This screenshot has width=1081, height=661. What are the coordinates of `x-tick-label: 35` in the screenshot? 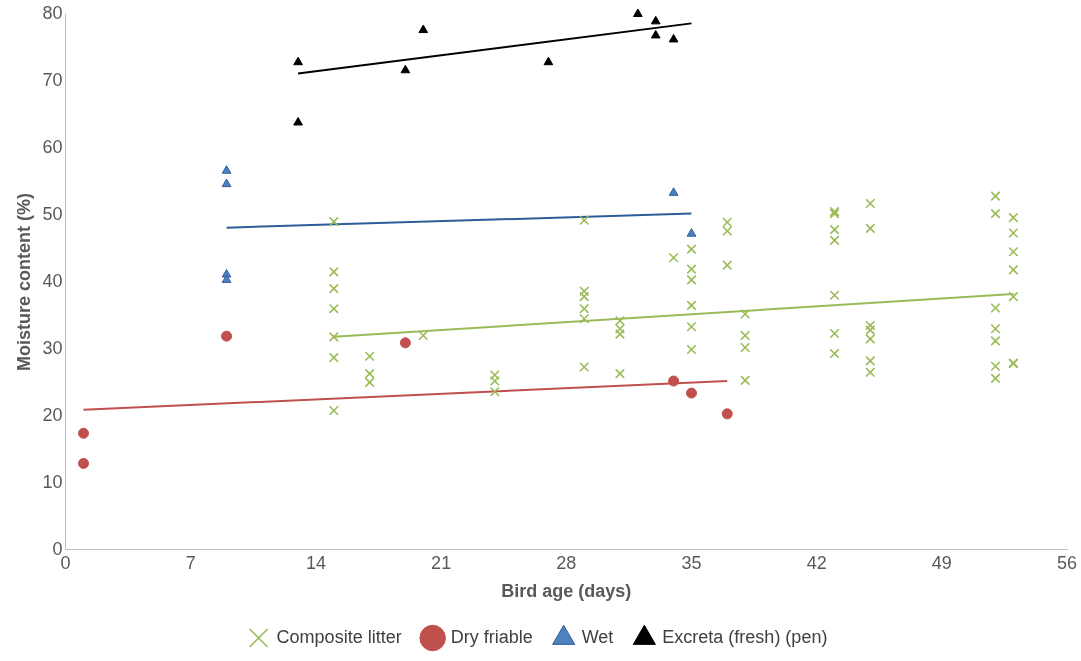 It's located at (691, 562).